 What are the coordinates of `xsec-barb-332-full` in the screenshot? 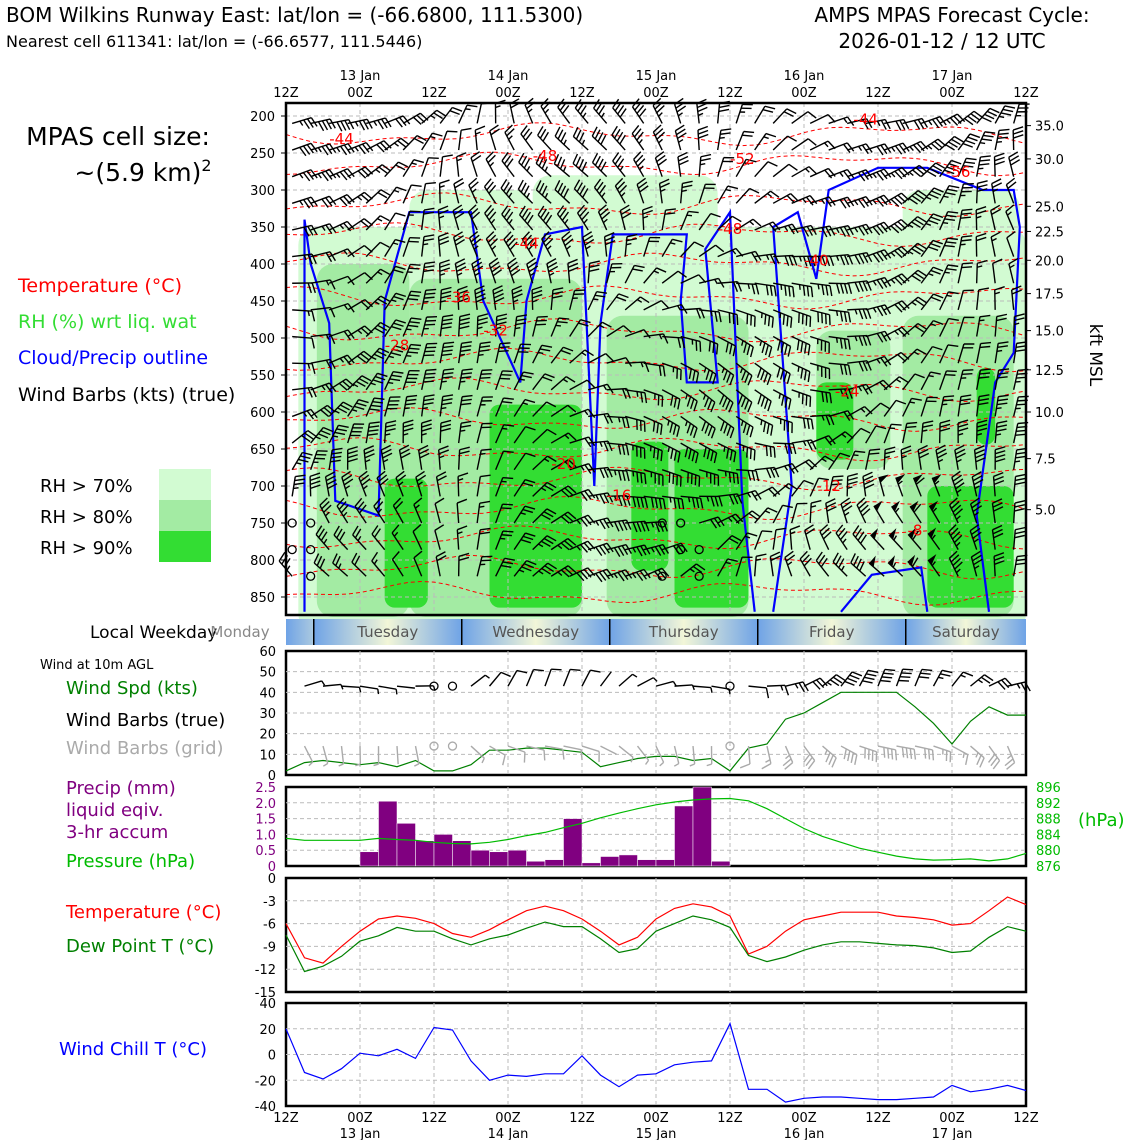 It's located at (647, 334).